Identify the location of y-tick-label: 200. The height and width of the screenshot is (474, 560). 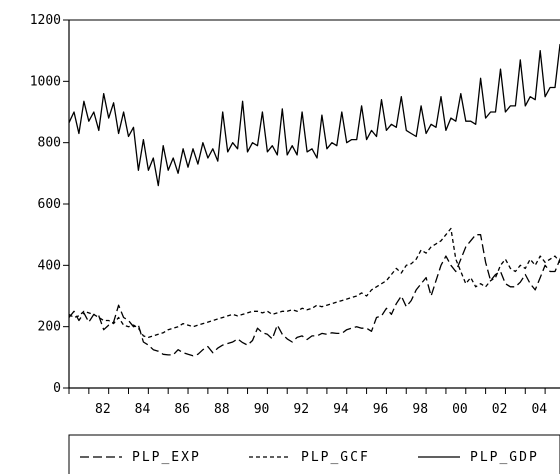
(49, 327).